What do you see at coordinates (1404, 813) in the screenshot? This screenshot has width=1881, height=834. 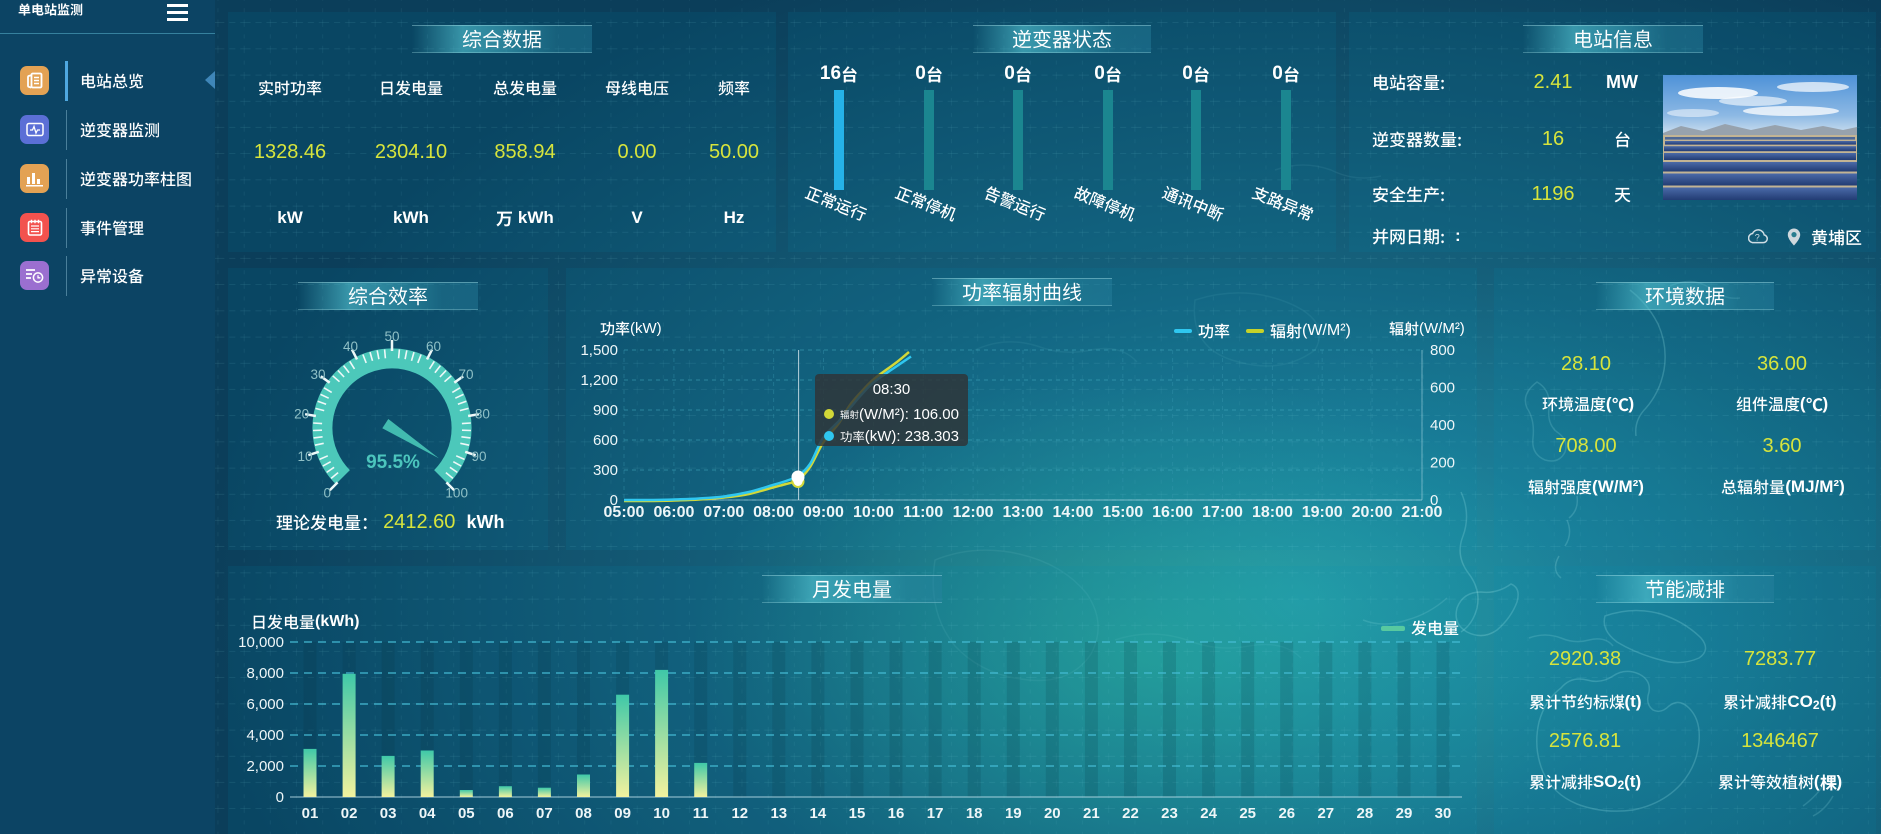 I see `svg-text: 29` at bounding box center [1404, 813].